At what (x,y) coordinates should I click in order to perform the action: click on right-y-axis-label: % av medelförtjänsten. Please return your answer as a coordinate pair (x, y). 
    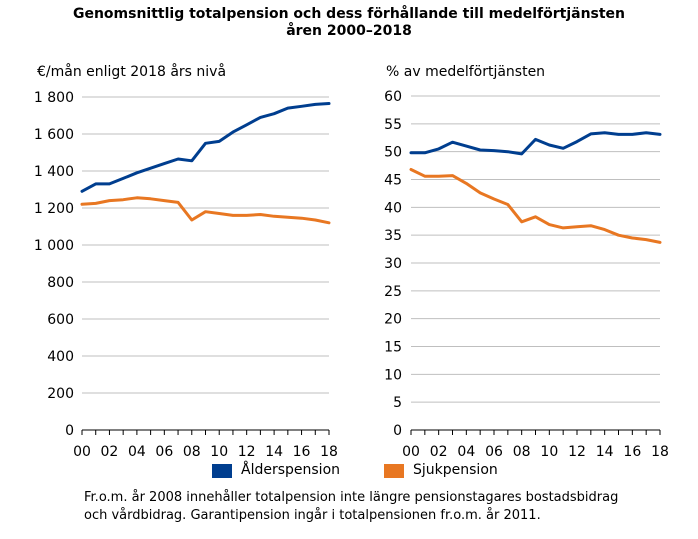
    Looking at the image, I should click on (466, 72).